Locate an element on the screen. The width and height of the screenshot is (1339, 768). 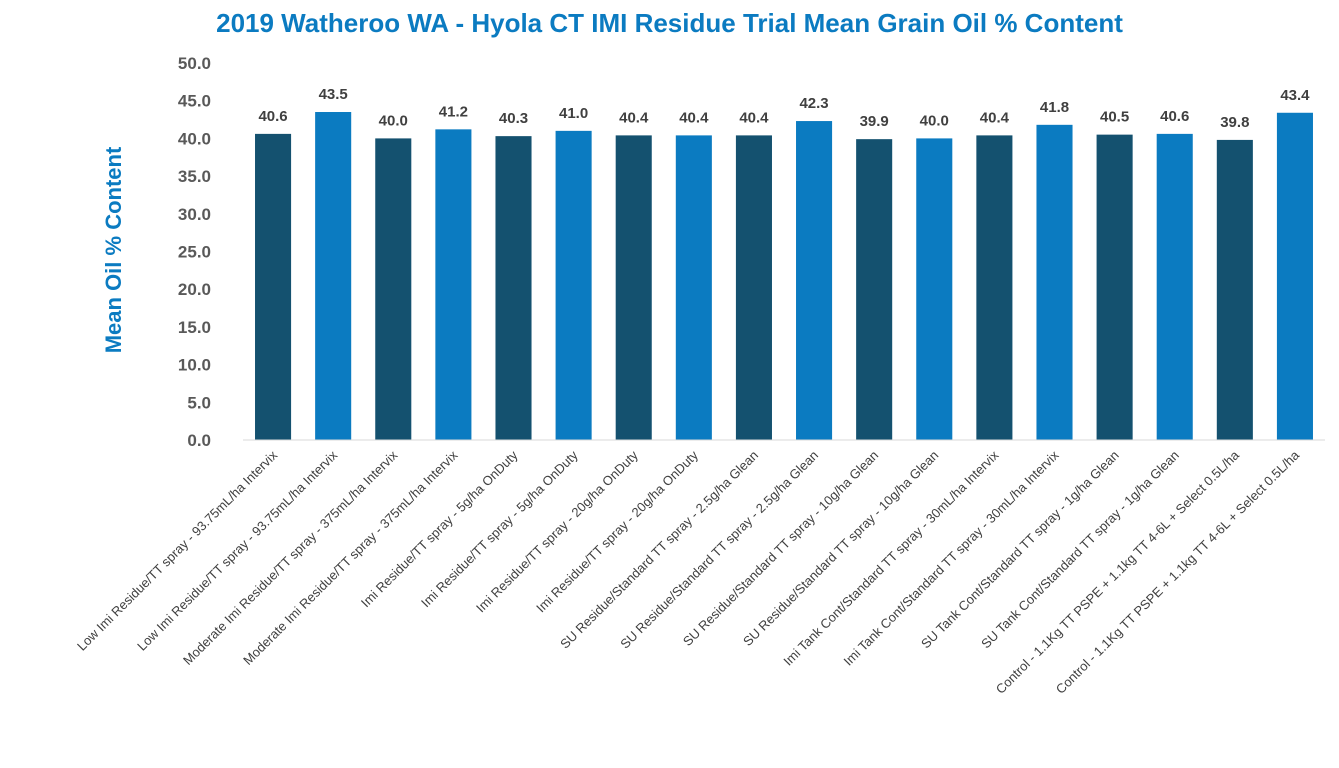
data-label: 43.4 is located at coordinates (1295, 95).